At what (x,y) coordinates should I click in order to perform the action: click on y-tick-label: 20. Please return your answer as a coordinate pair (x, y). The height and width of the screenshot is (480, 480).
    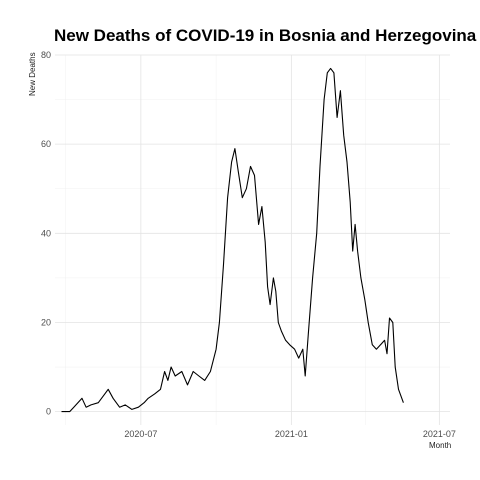
    Looking at the image, I should click on (46, 322).